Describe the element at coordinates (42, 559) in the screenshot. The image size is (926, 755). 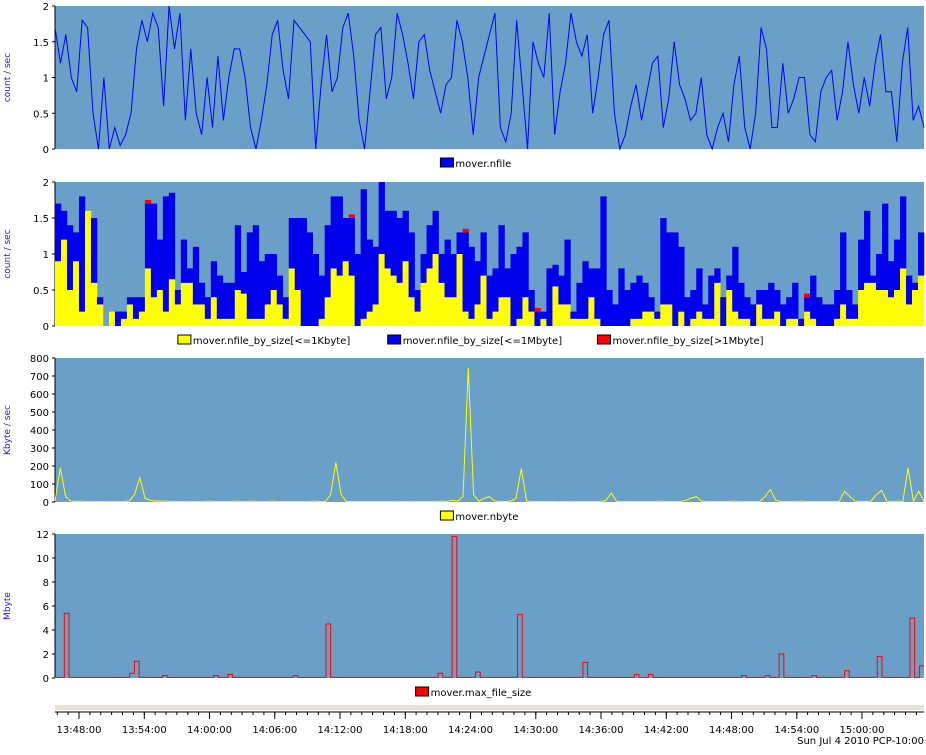
I see `y-tick-label: 10` at that location.